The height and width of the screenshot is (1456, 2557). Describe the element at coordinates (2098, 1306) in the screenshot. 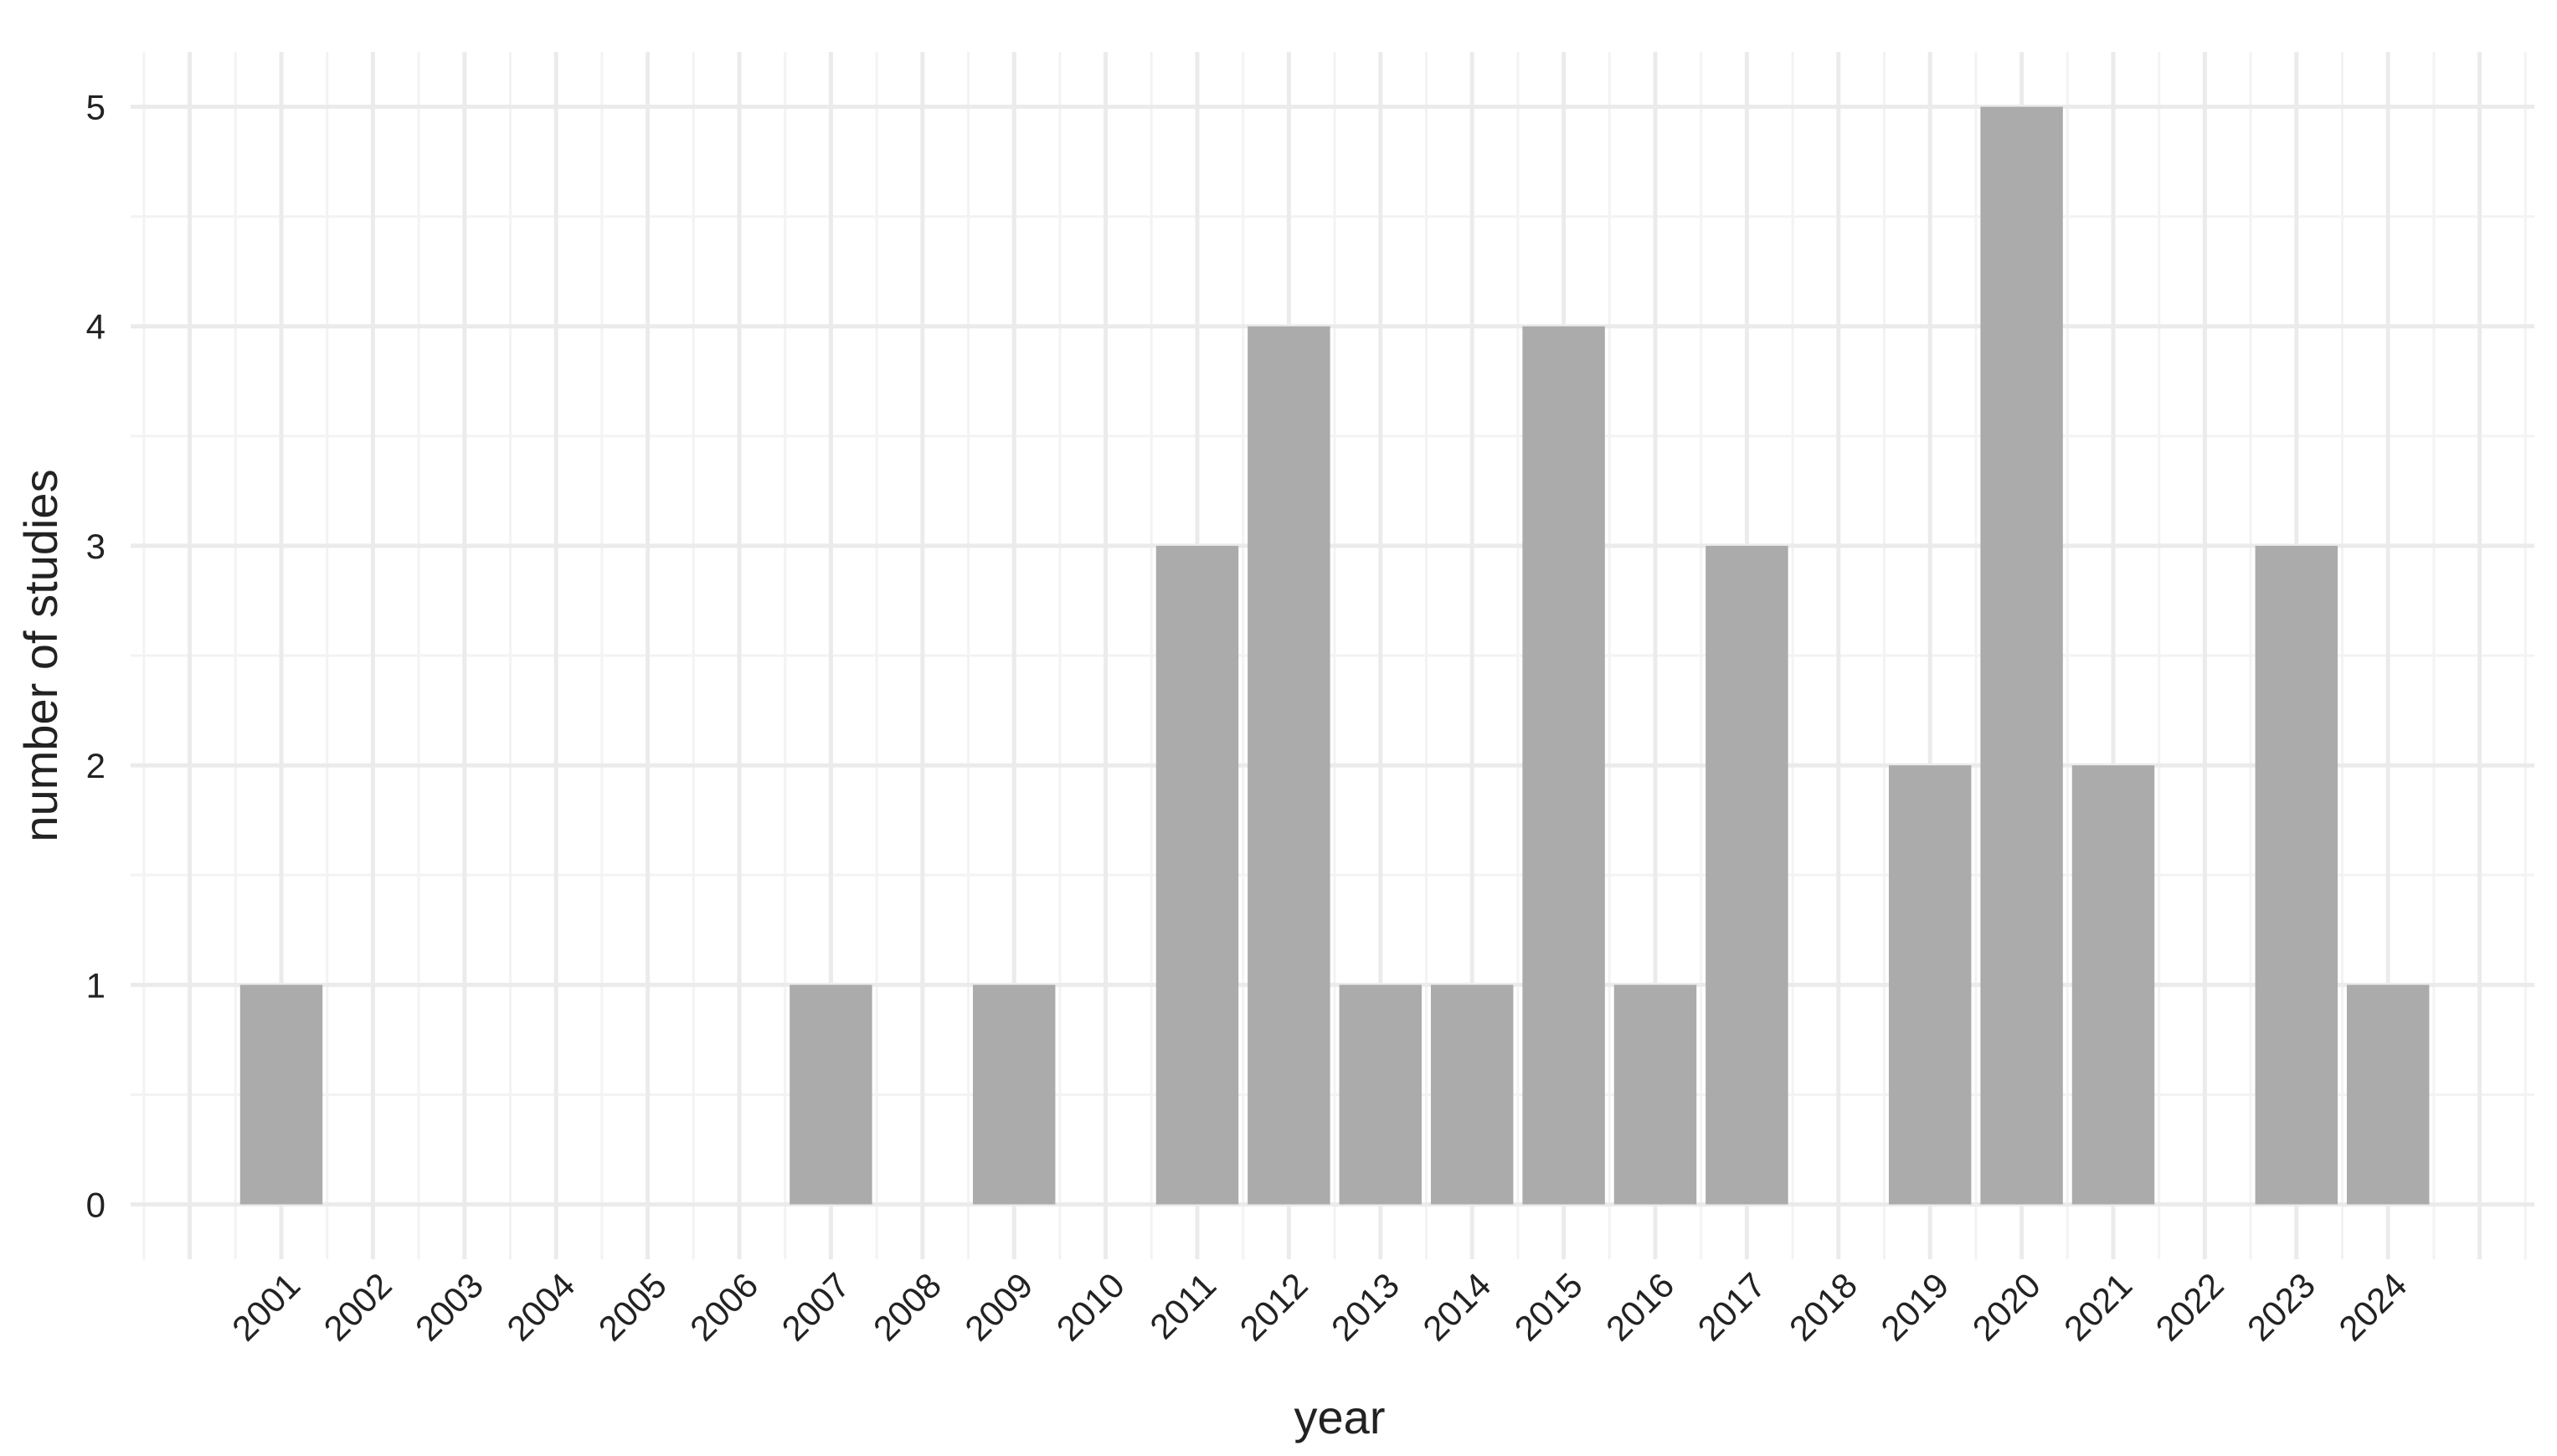

I see `x-tick-label: 2021` at that location.